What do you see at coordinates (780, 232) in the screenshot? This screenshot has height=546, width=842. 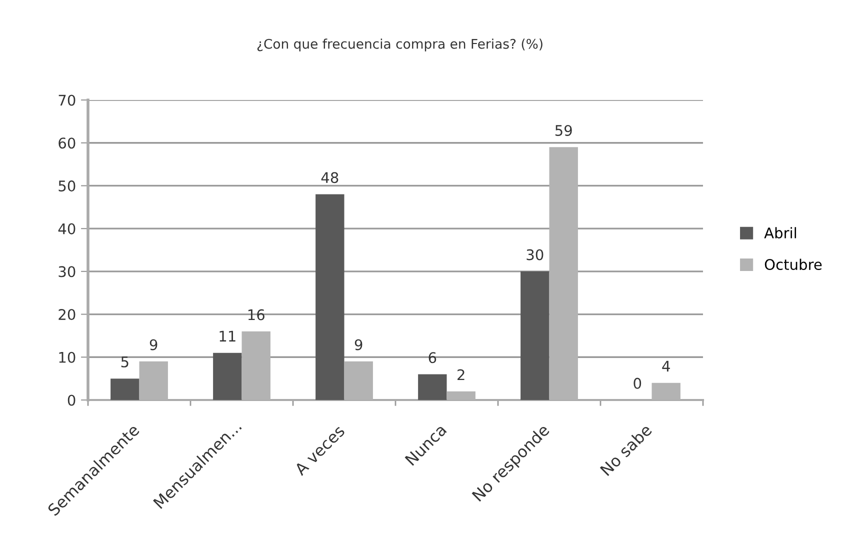 I see `legend-label: Abril` at bounding box center [780, 232].